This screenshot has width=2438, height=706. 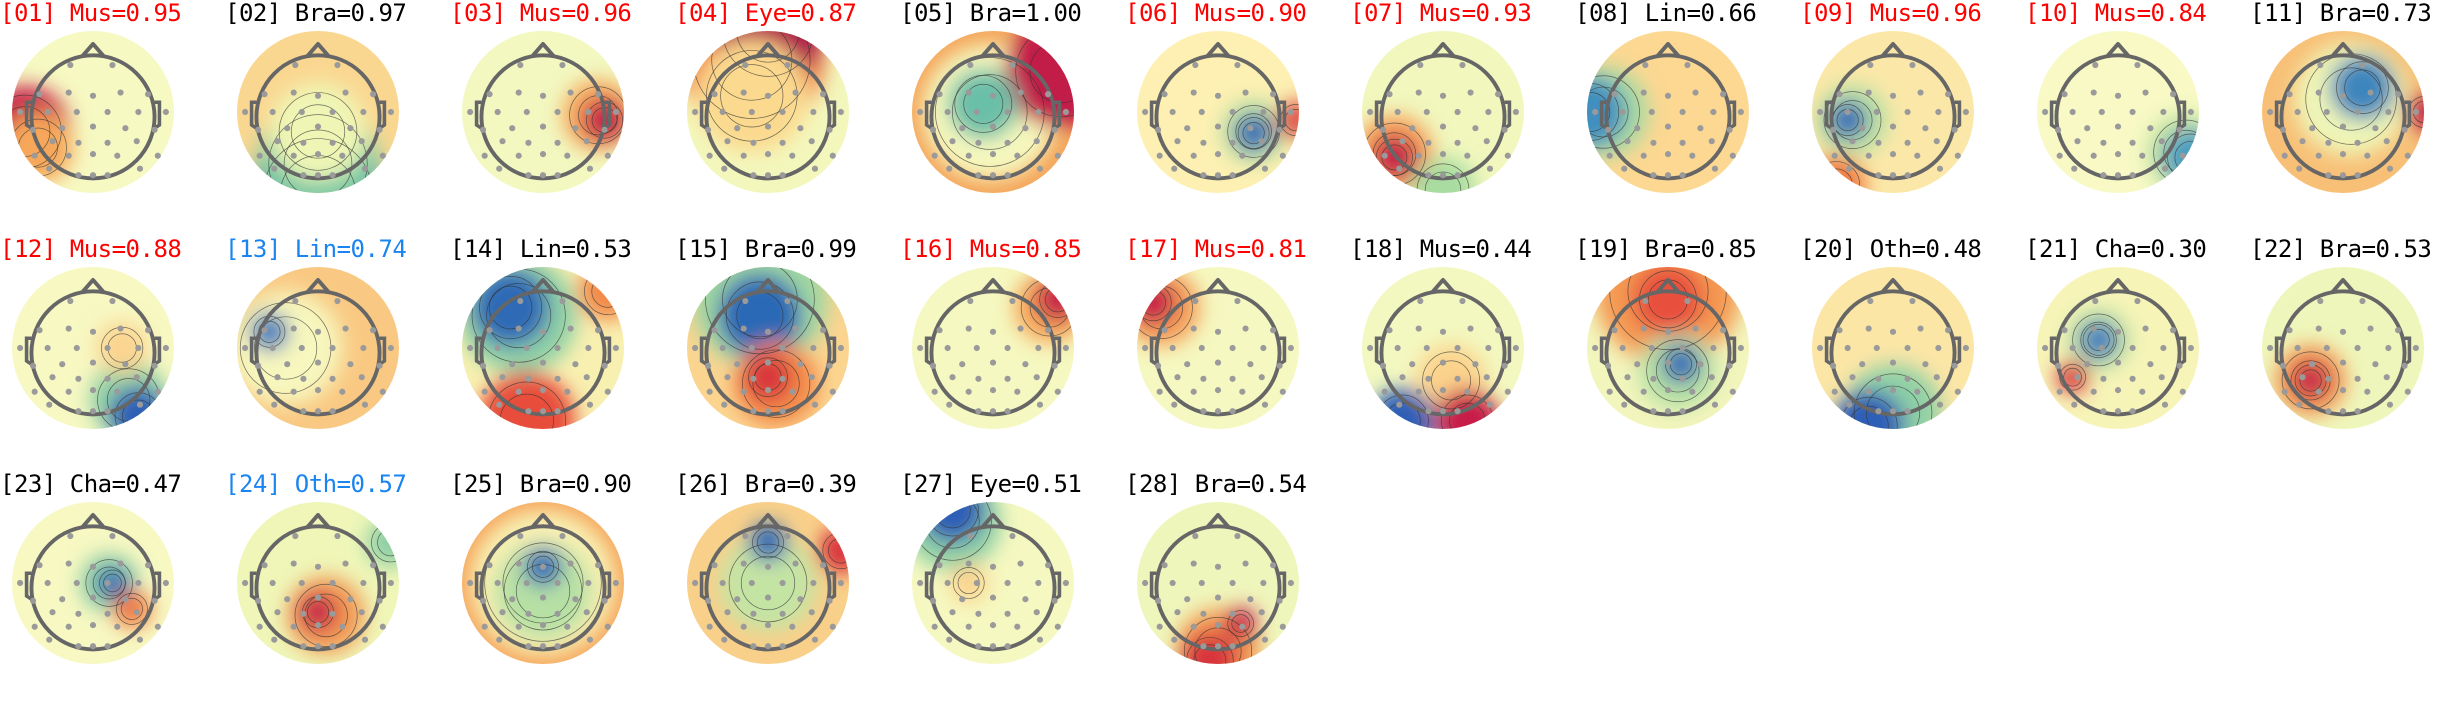 I want to click on component-cell-28: [28] Bra=0.54, so click(x=1237, y=588).